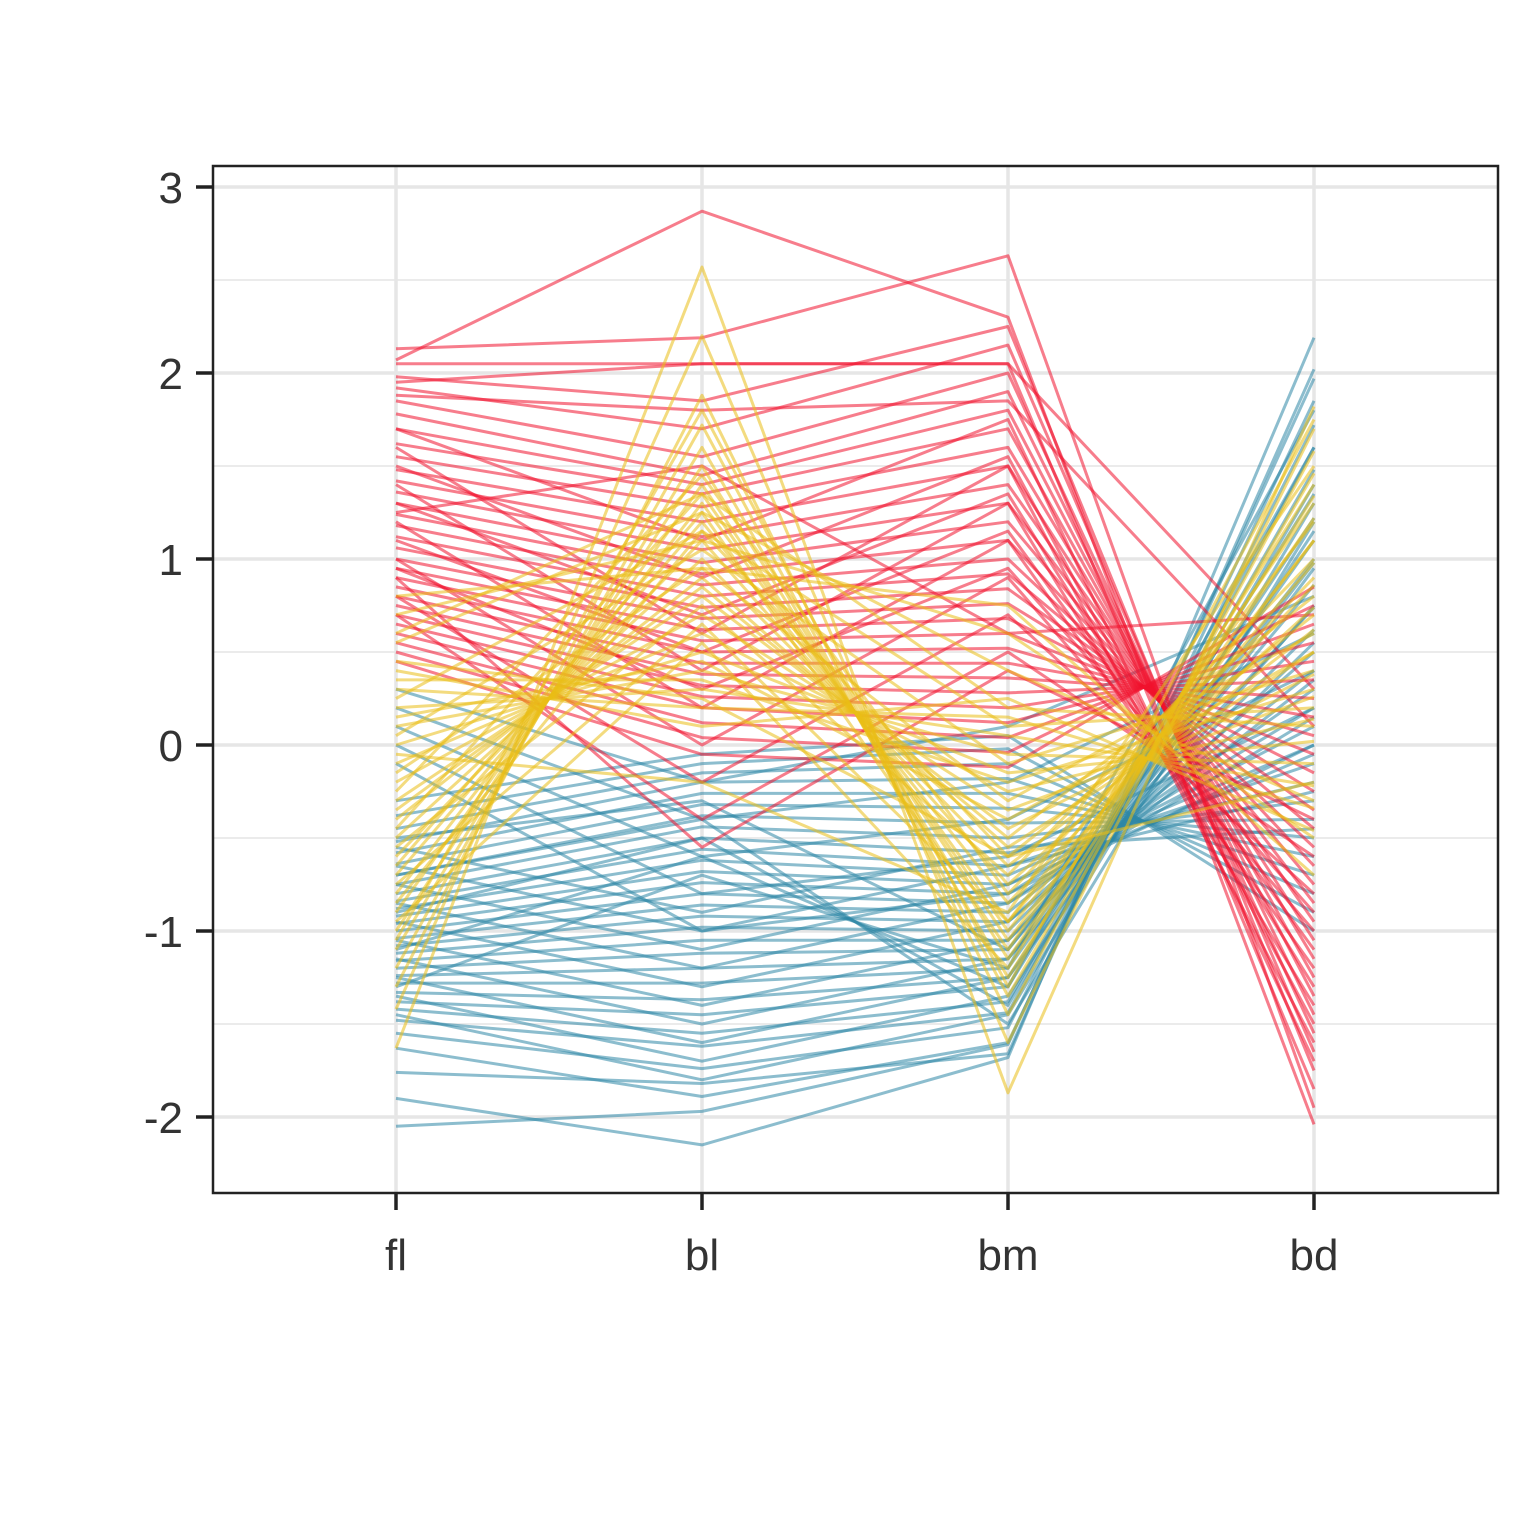 This screenshot has width=1536, height=1536. What do you see at coordinates (171, 188) in the screenshot?
I see `y-tick-label: 3` at bounding box center [171, 188].